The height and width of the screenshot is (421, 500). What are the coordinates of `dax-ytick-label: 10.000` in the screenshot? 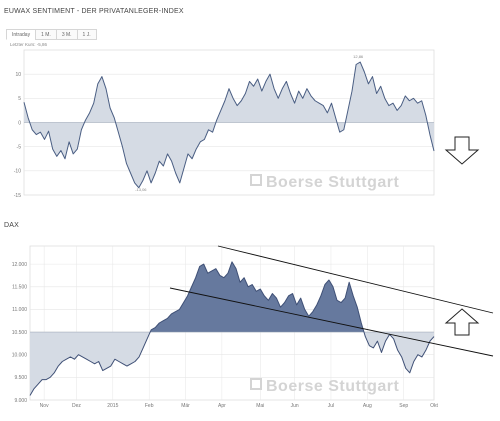 It's located at (20, 356).